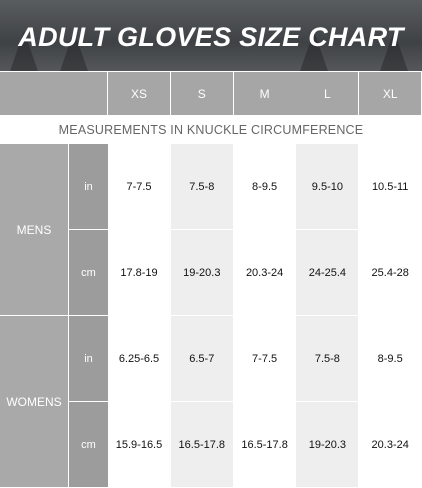  What do you see at coordinates (390, 93) in the screenshot?
I see `column-header: XL` at bounding box center [390, 93].